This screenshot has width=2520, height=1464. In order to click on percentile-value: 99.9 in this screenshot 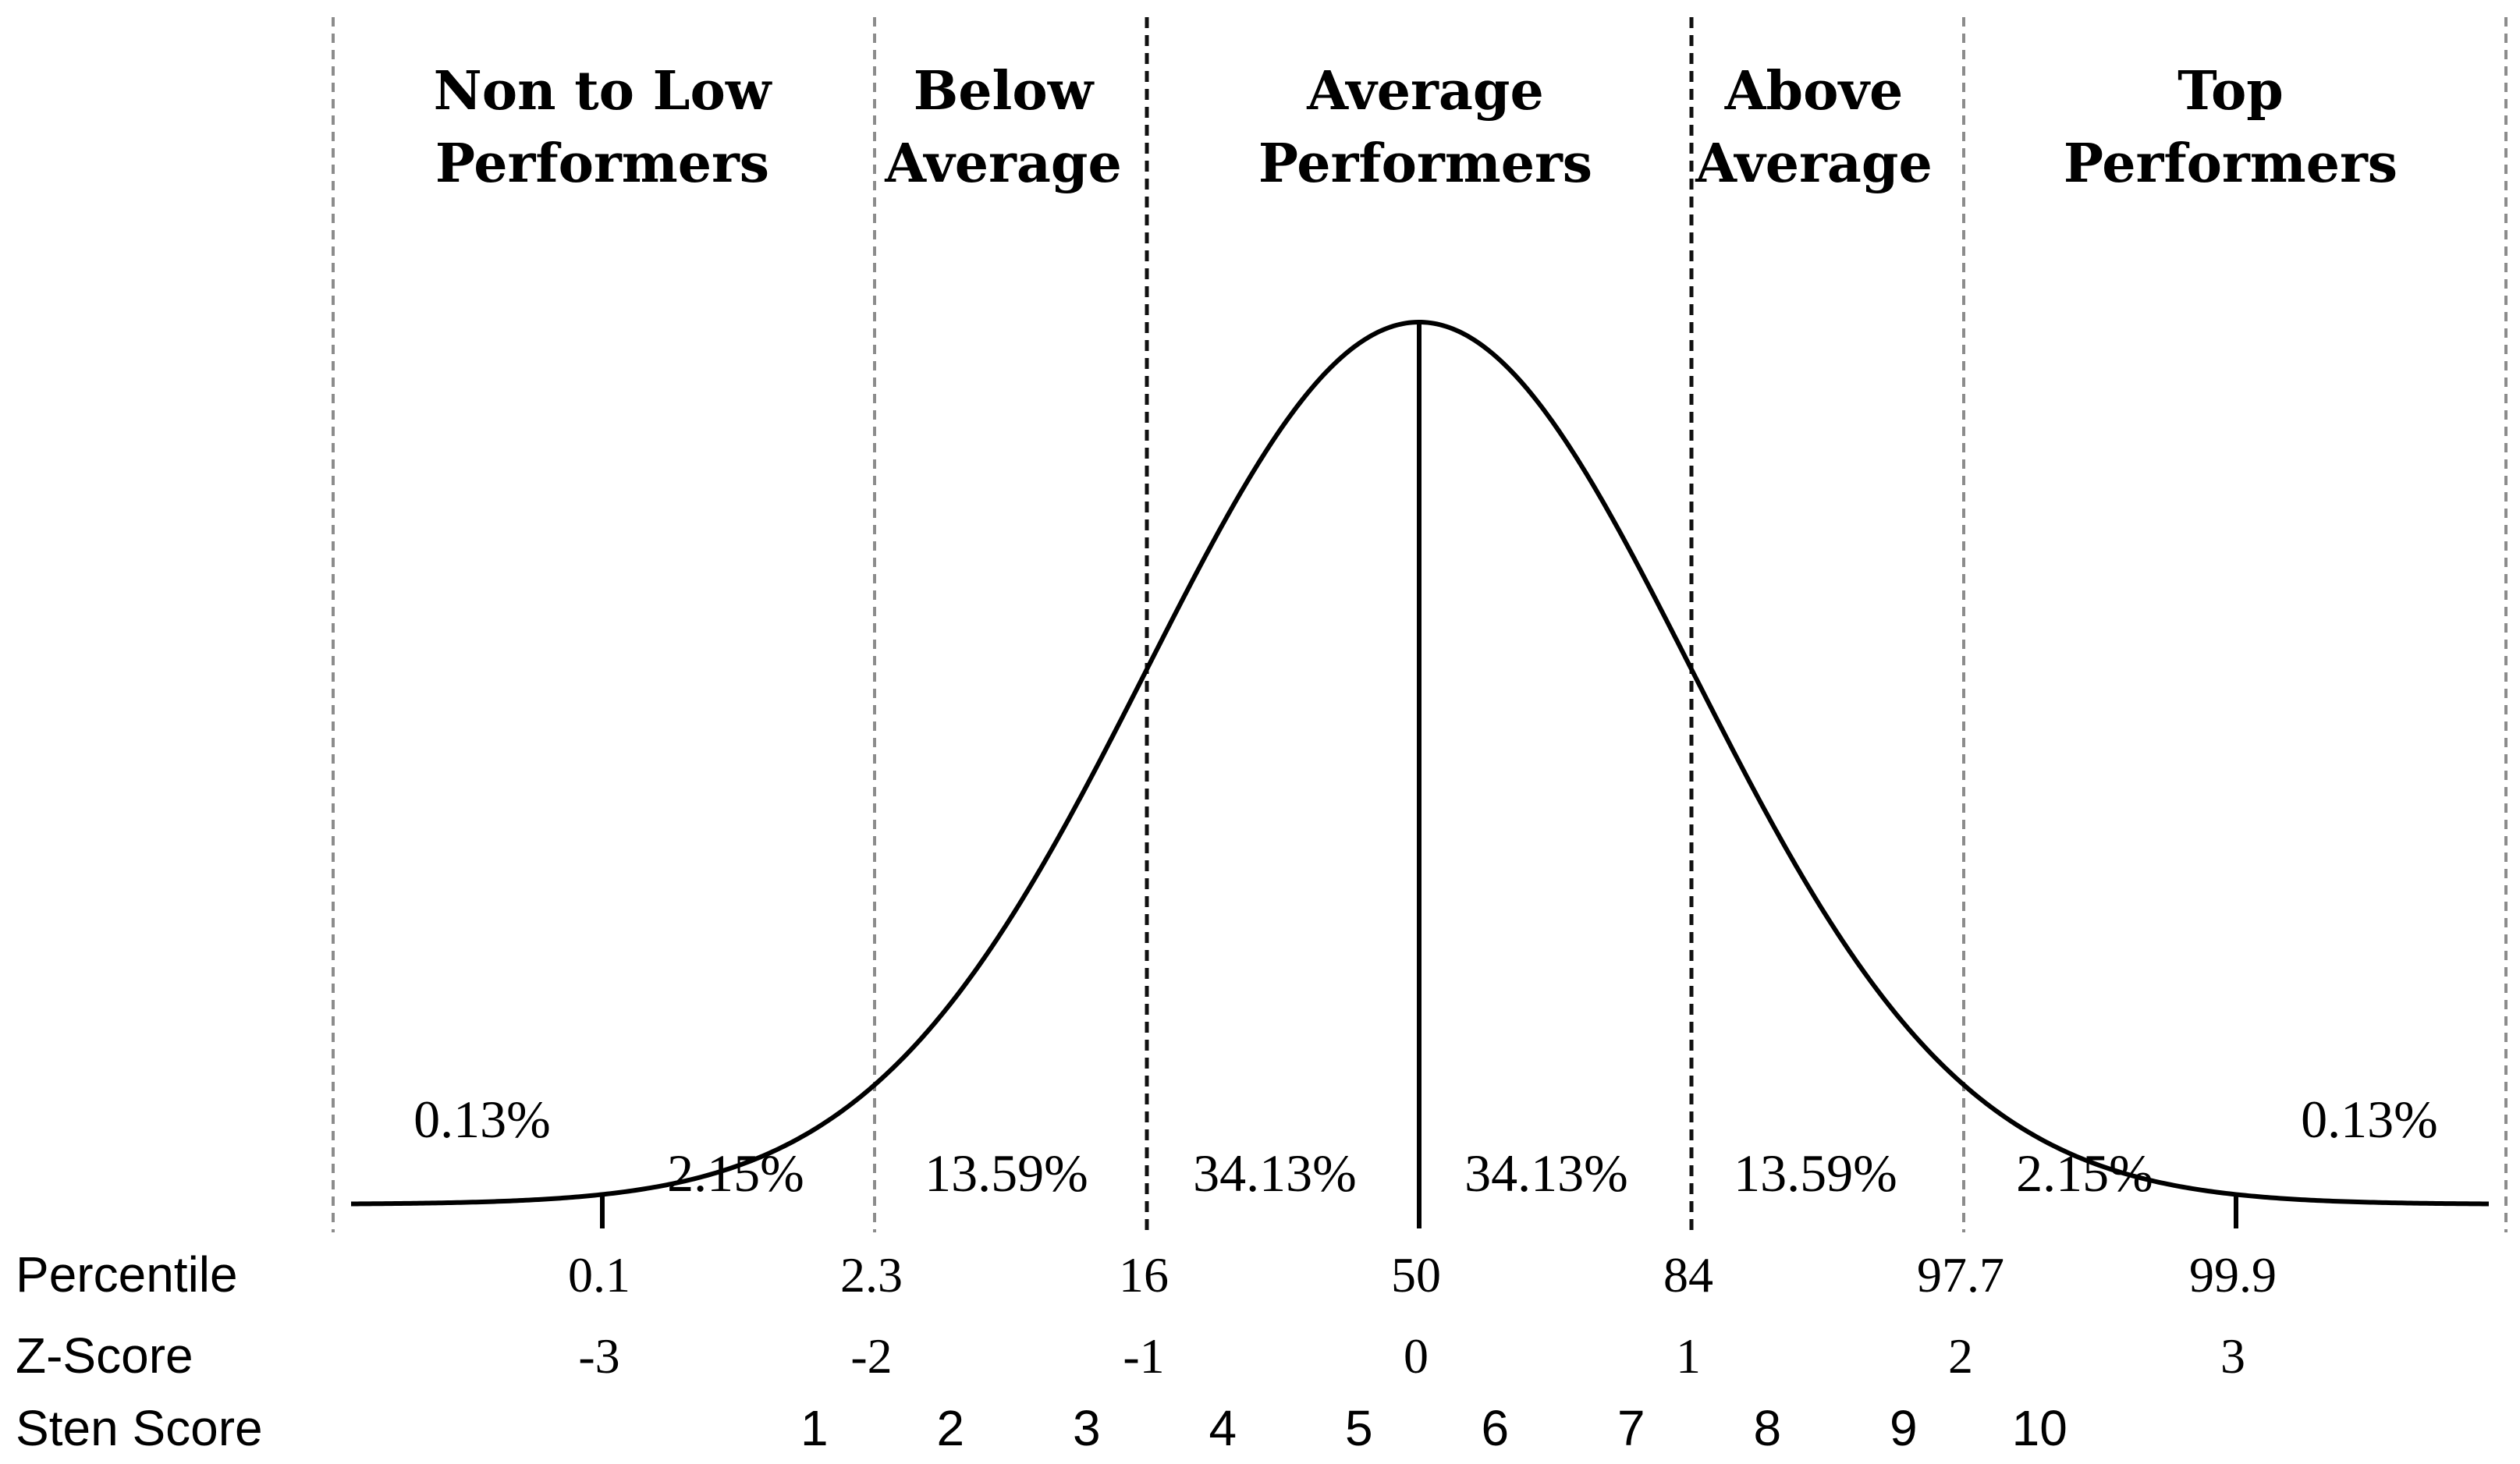, I will do `click(2233, 1275)`.